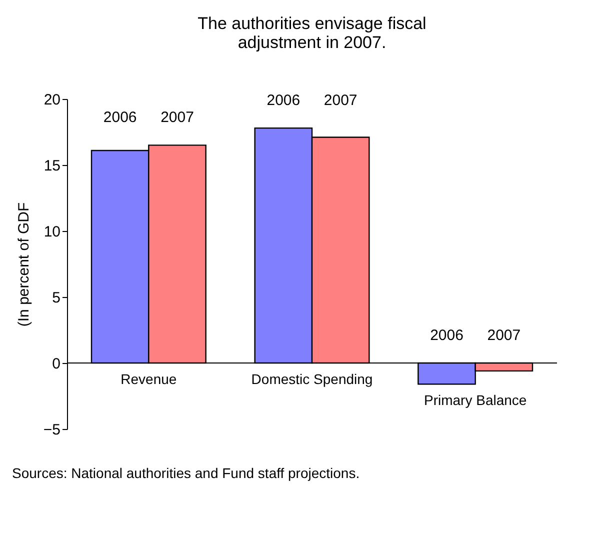 The image size is (592, 552). I want to click on x-tick-label: Revenue, so click(148, 379).